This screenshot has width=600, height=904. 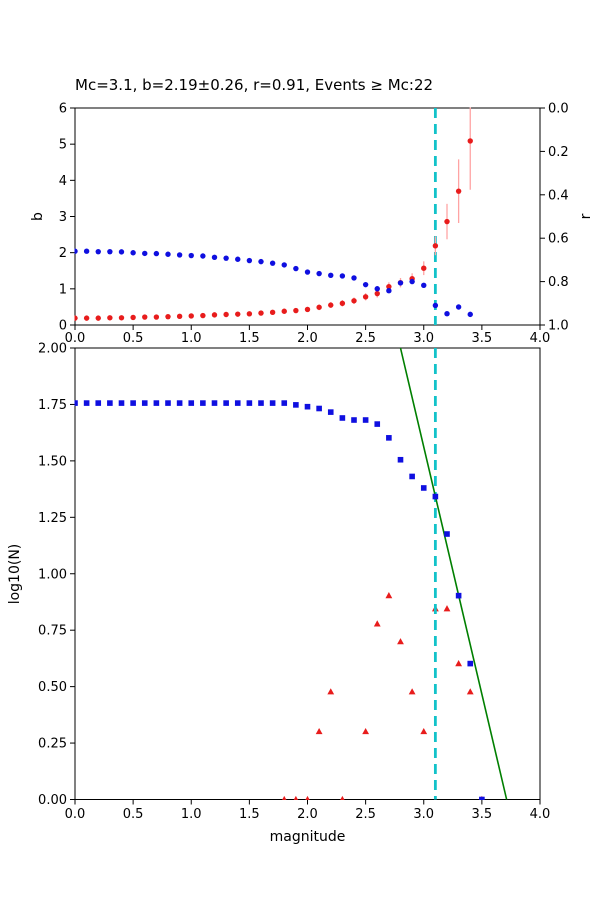 What do you see at coordinates (52, 518) in the screenshot?
I see `y-tick-label: 1.25` at bounding box center [52, 518].